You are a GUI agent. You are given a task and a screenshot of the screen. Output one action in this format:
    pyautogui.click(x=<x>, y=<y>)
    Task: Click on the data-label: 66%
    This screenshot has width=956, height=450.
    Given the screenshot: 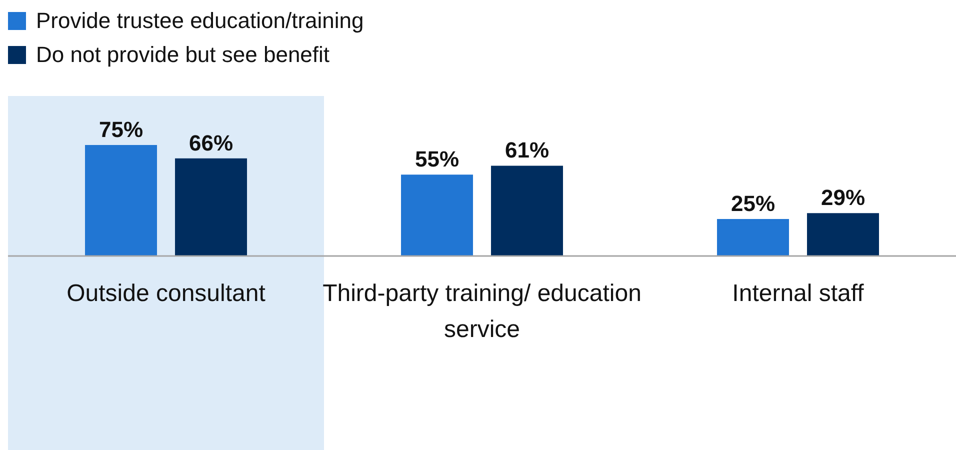 What is the action you would take?
    pyautogui.click(x=211, y=143)
    